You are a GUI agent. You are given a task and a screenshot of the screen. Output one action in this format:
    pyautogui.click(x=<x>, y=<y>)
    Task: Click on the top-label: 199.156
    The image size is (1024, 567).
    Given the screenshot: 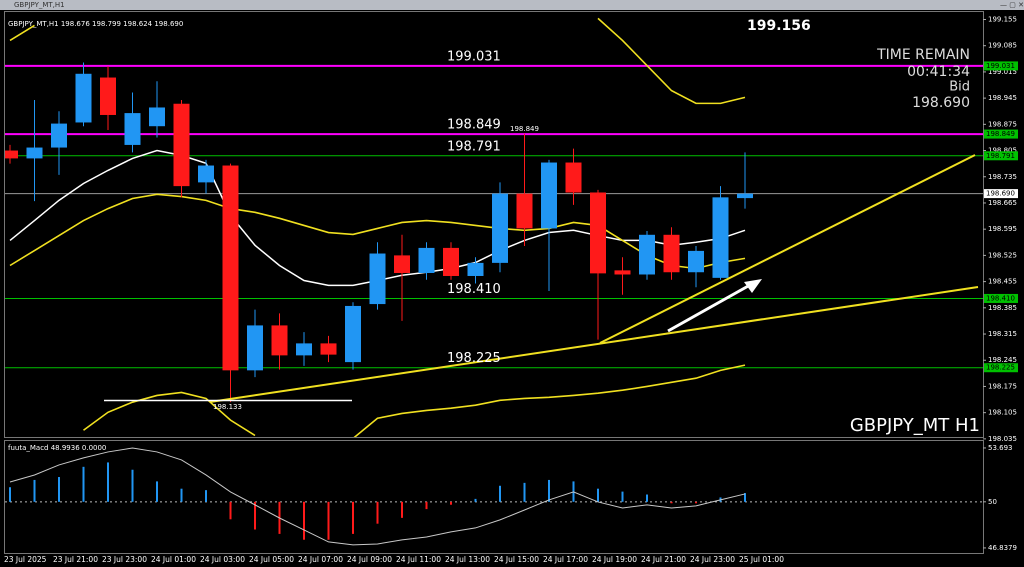 What is the action you would take?
    pyautogui.click(x=779, y=26)
    